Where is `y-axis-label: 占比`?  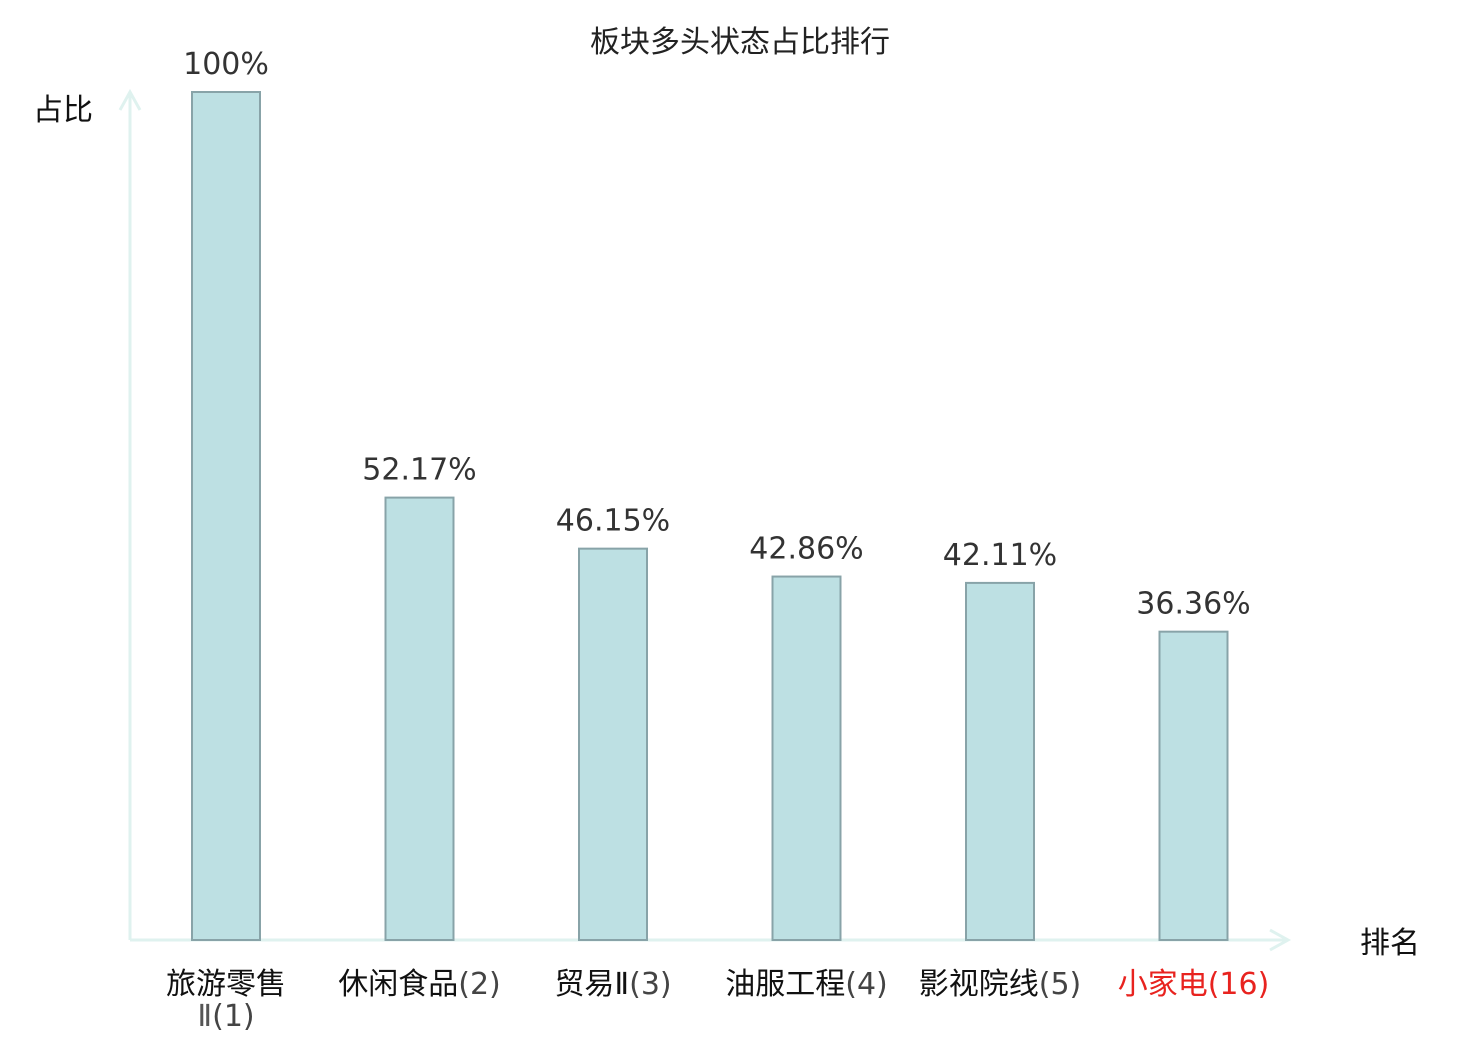
y-axis-label: 占比 is located at coordinates (63, 110).